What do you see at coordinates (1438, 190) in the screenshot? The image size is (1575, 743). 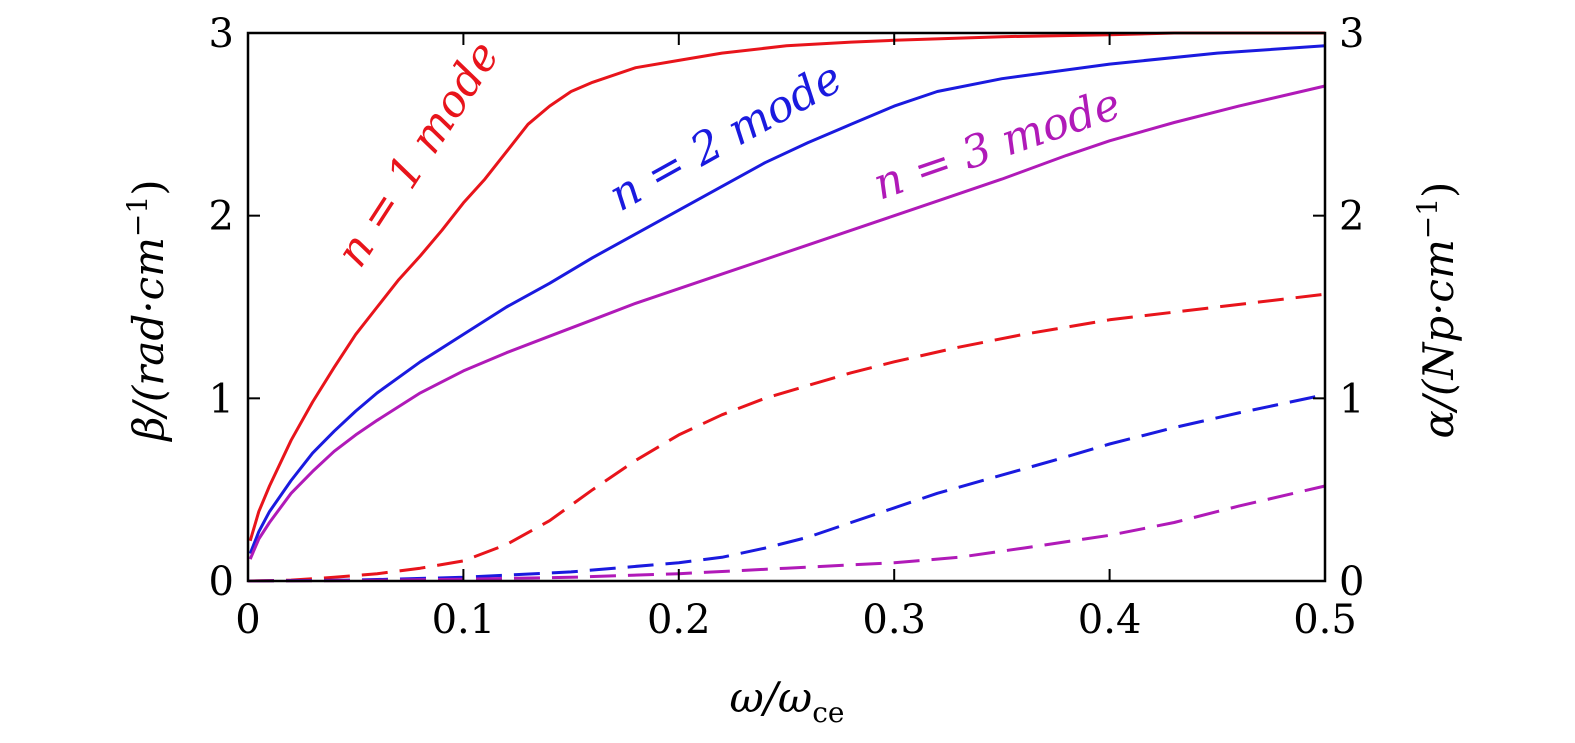 I see `y-axis-label-right-close: )` at bounding box center [1438, 190].